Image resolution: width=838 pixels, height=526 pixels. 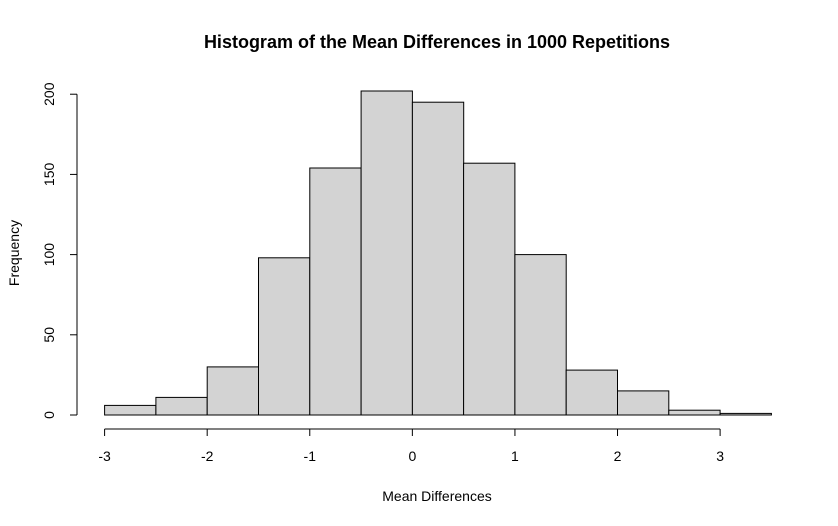 What do you see at coordinates (49, 94) in the screenshot?
I see `y-tick-label: 200` at bounding box center [49, 94].